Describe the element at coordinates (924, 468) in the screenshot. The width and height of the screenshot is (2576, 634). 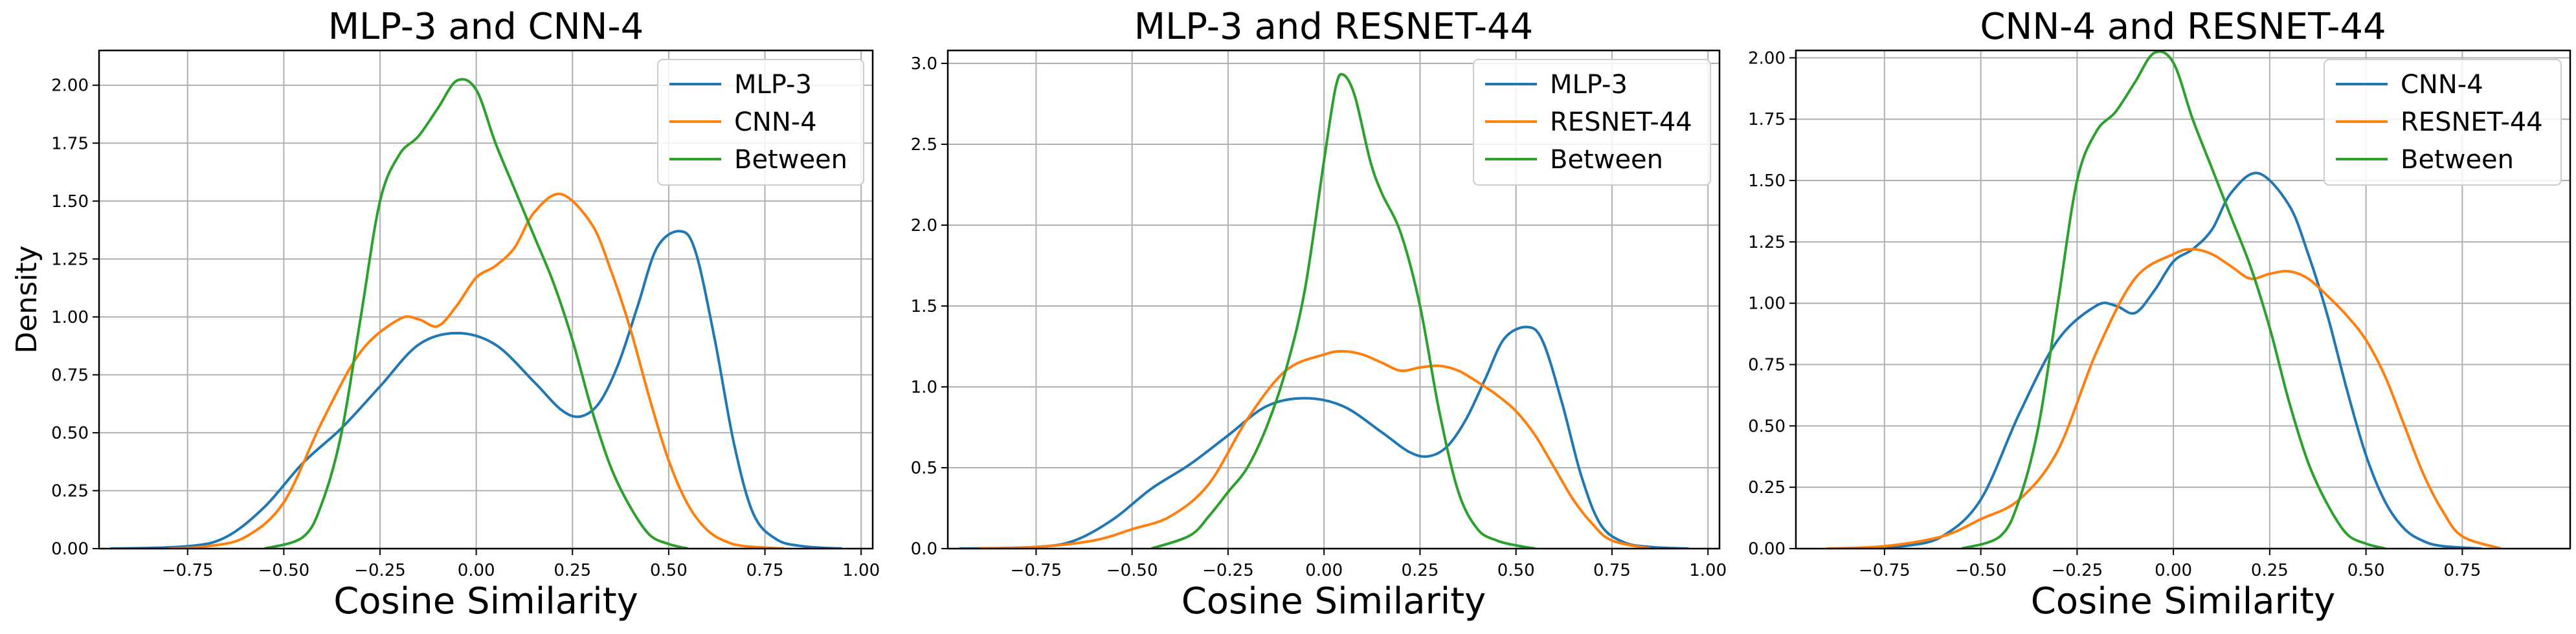
I see `y-tick-label: 0.5` at that location.